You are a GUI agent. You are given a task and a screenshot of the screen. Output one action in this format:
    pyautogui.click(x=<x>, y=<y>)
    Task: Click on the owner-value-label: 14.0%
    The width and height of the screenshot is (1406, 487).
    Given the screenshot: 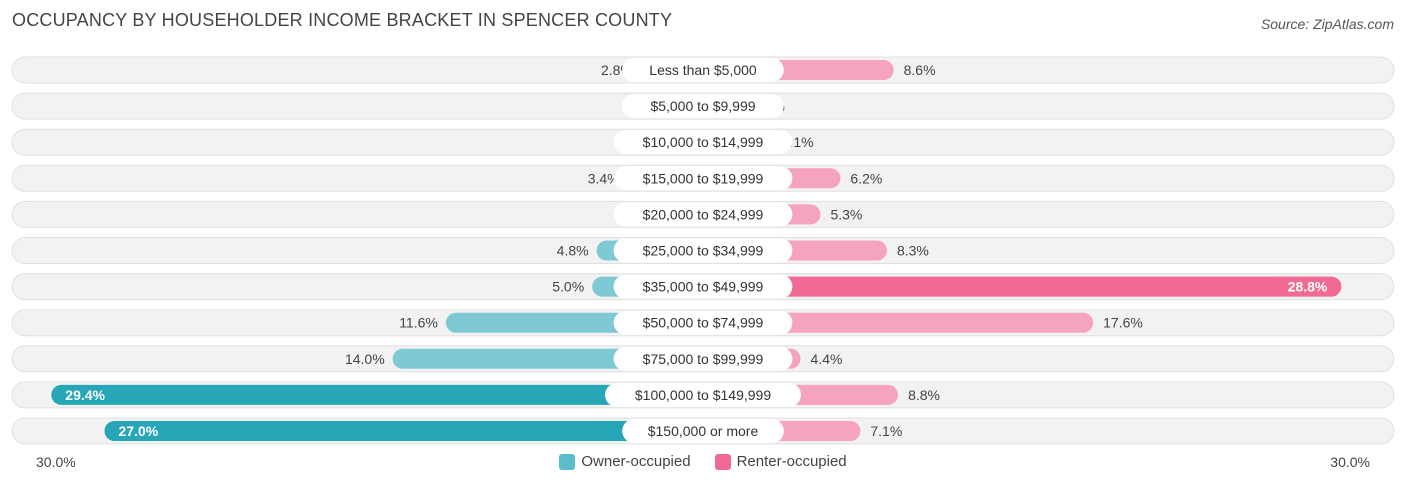 What is the action you would take?
    pyautogui.click(x=365, y=359)
    